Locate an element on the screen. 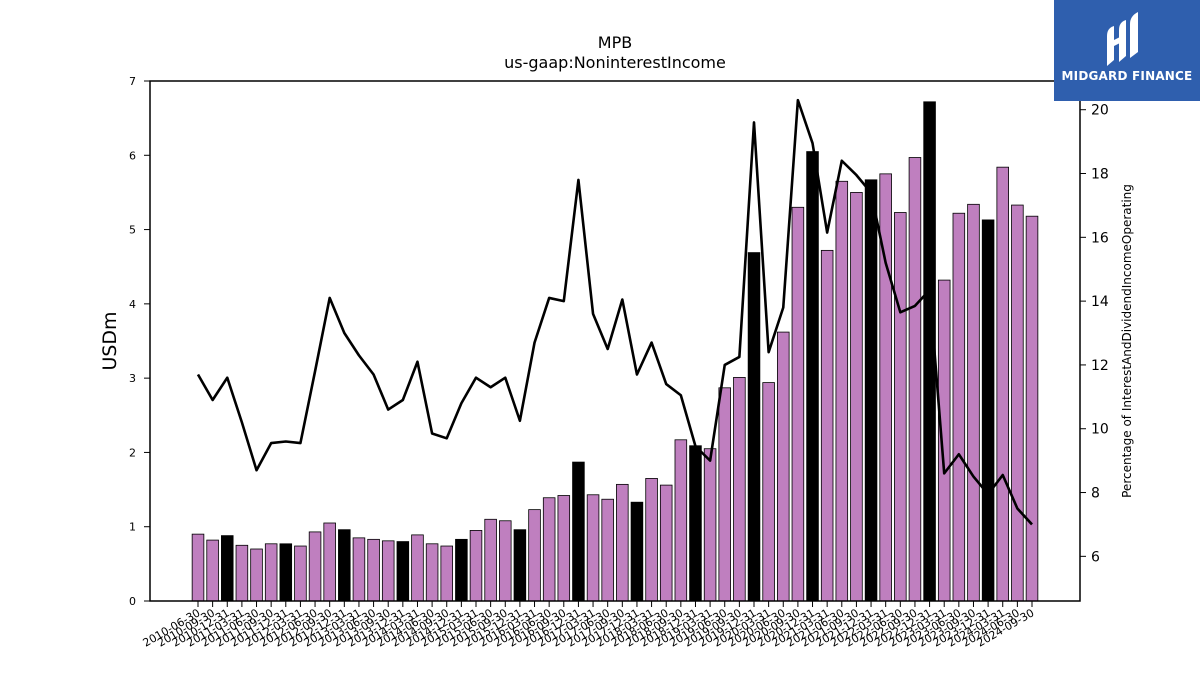 This screenshot has width=1200, height=675. left-tick-label: 2 is located at coordinates (132, 452).